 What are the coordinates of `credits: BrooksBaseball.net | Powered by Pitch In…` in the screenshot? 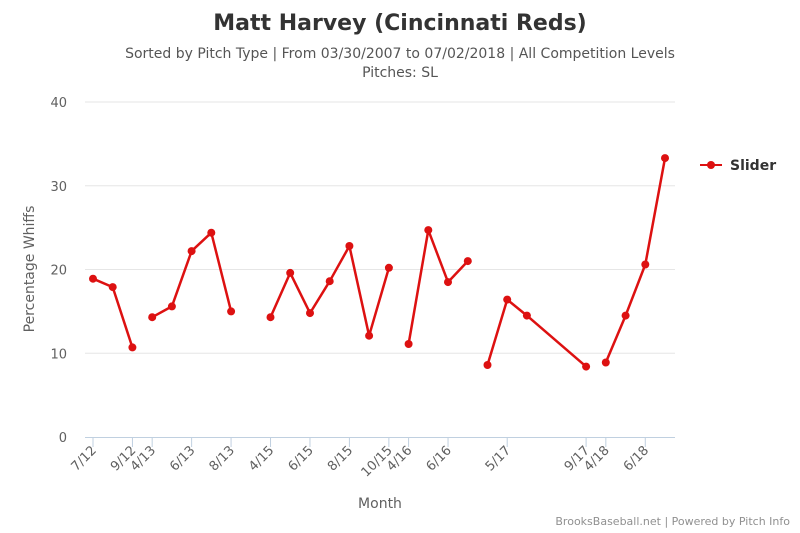 It's located at (672, 521).